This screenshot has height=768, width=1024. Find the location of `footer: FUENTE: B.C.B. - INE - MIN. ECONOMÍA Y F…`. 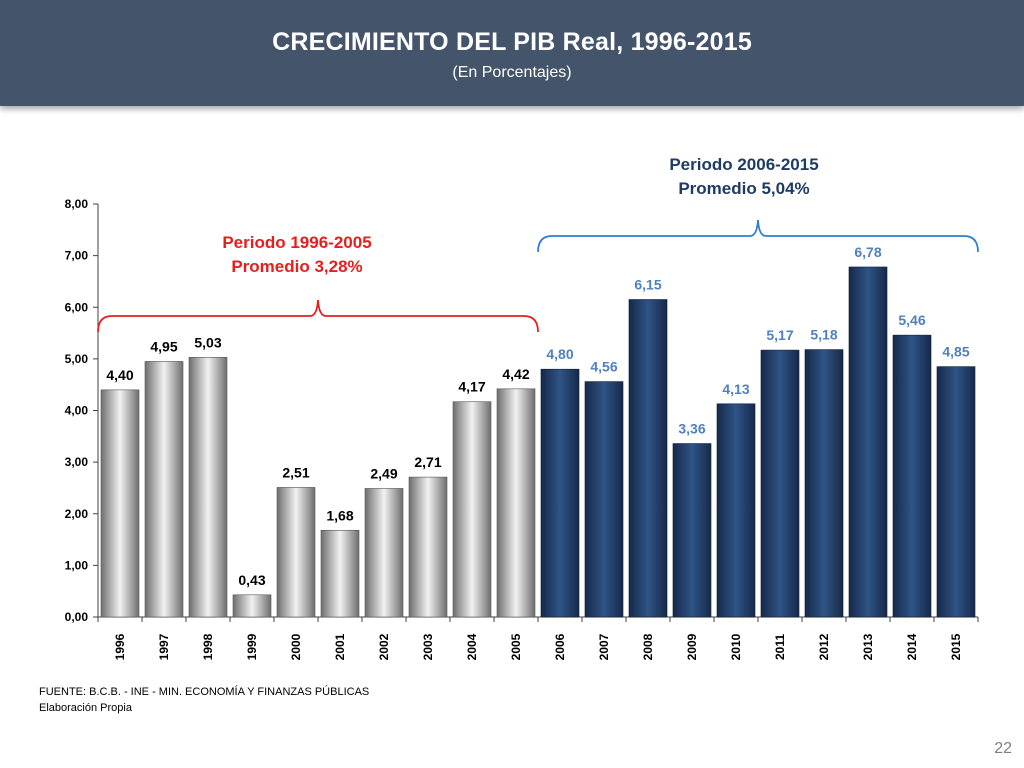

footer: FUENTE: B.C.B. - INE - MIN. ECONOMÍA Y F… is located at coordinates (204, 700).